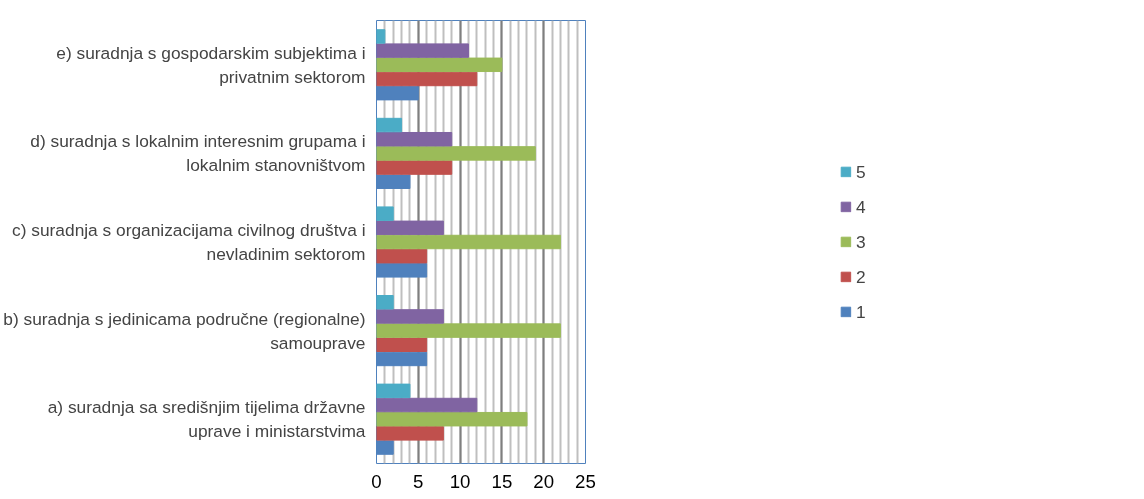 The height and width of the screenshot is (499, 1144). Describe the element at coordinates (861, 276) in the screenshot. I see `legend-label: 2` at that location.